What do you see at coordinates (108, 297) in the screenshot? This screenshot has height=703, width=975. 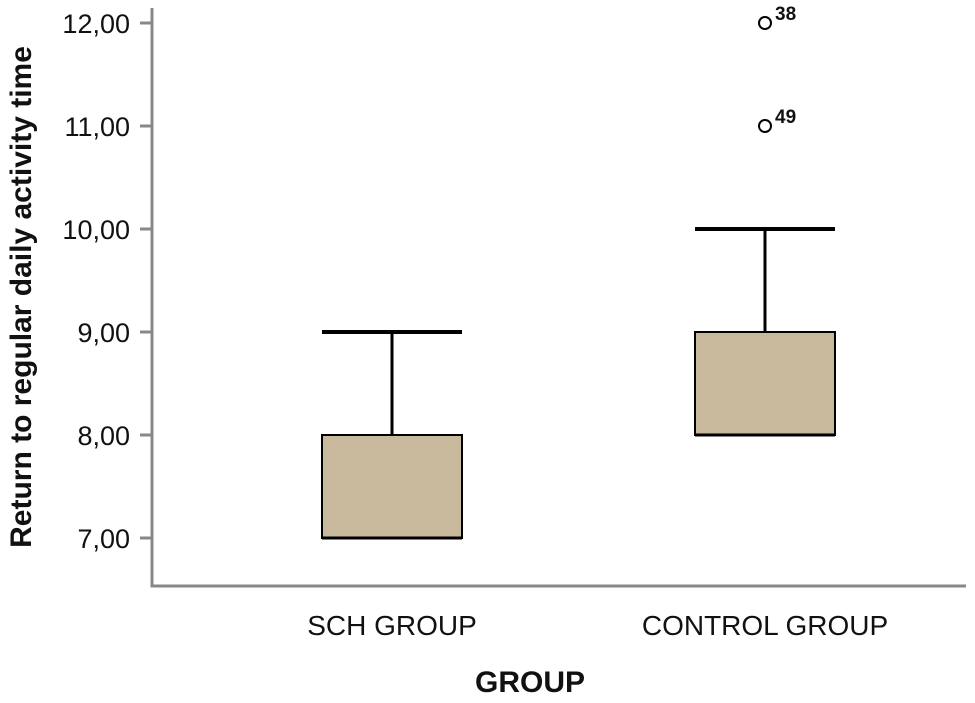 I see `y-axis: 7,00 8,00 9,00 10,00 11,00 12,00` at bounding box center [108, 297].